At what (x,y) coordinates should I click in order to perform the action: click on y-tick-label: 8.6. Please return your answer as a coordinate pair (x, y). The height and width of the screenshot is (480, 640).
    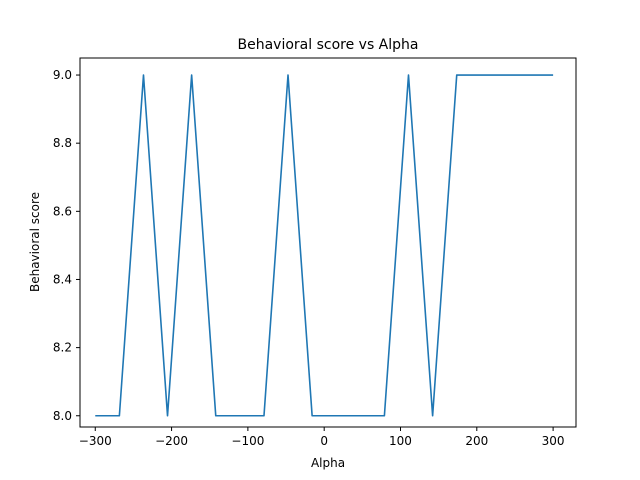
    Looking at the image, I should click on (62, 211).